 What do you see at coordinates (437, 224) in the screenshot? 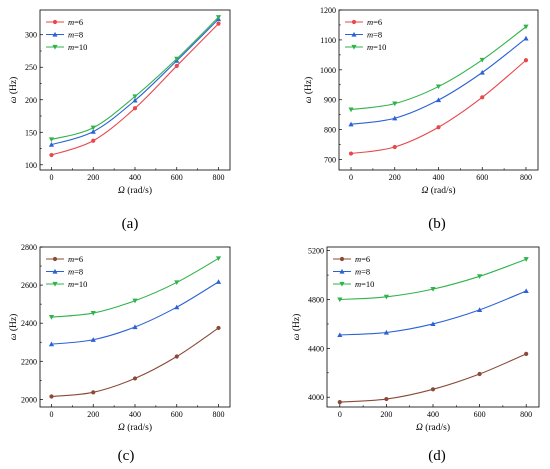
I see `panel-label: (b)` at bounding box center [437, 224].